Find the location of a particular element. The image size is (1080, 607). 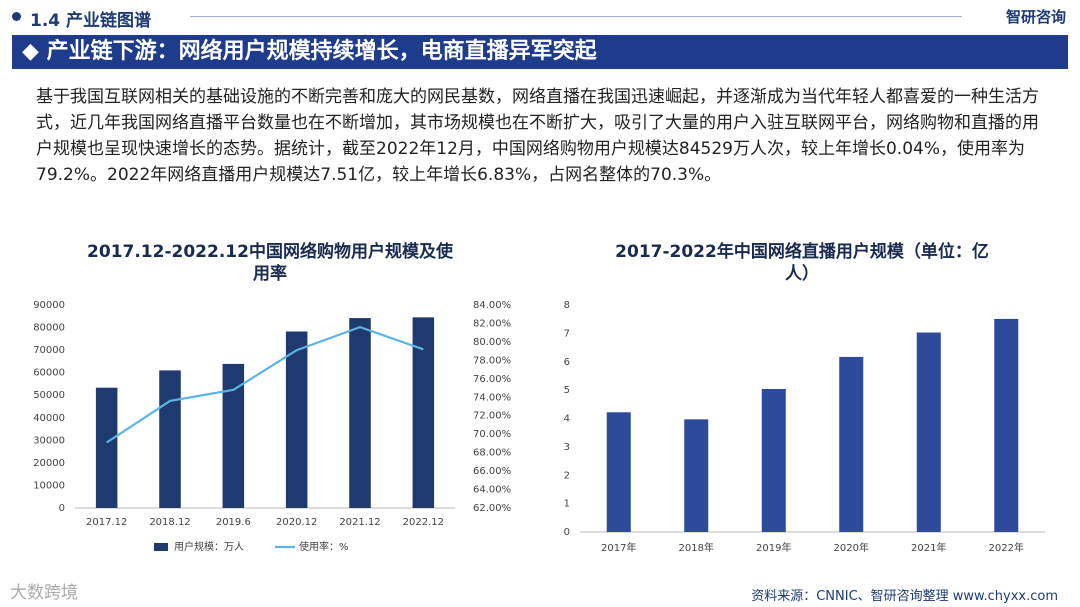

y-tick-label: 8 is located at coordinates (567, 305).